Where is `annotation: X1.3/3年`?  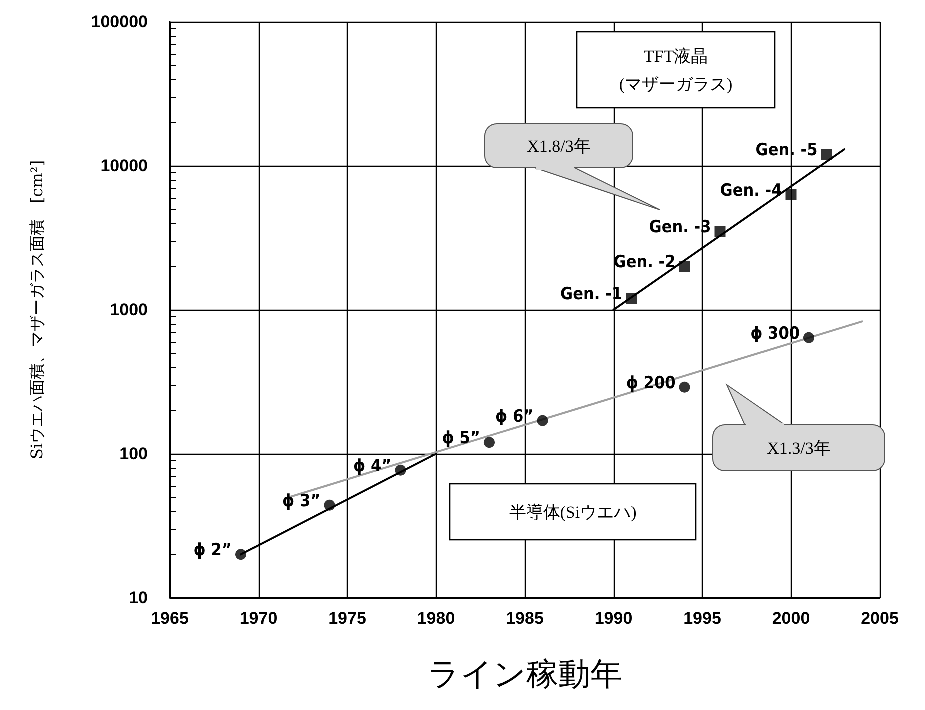 annotation: X1.3/3年 is located at coordinates (799, 448).